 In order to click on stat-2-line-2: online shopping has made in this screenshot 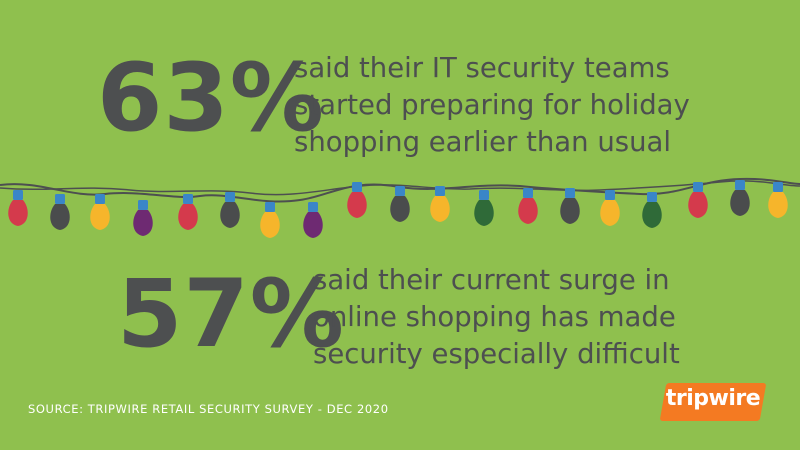, I will do `click(494, 317)`.